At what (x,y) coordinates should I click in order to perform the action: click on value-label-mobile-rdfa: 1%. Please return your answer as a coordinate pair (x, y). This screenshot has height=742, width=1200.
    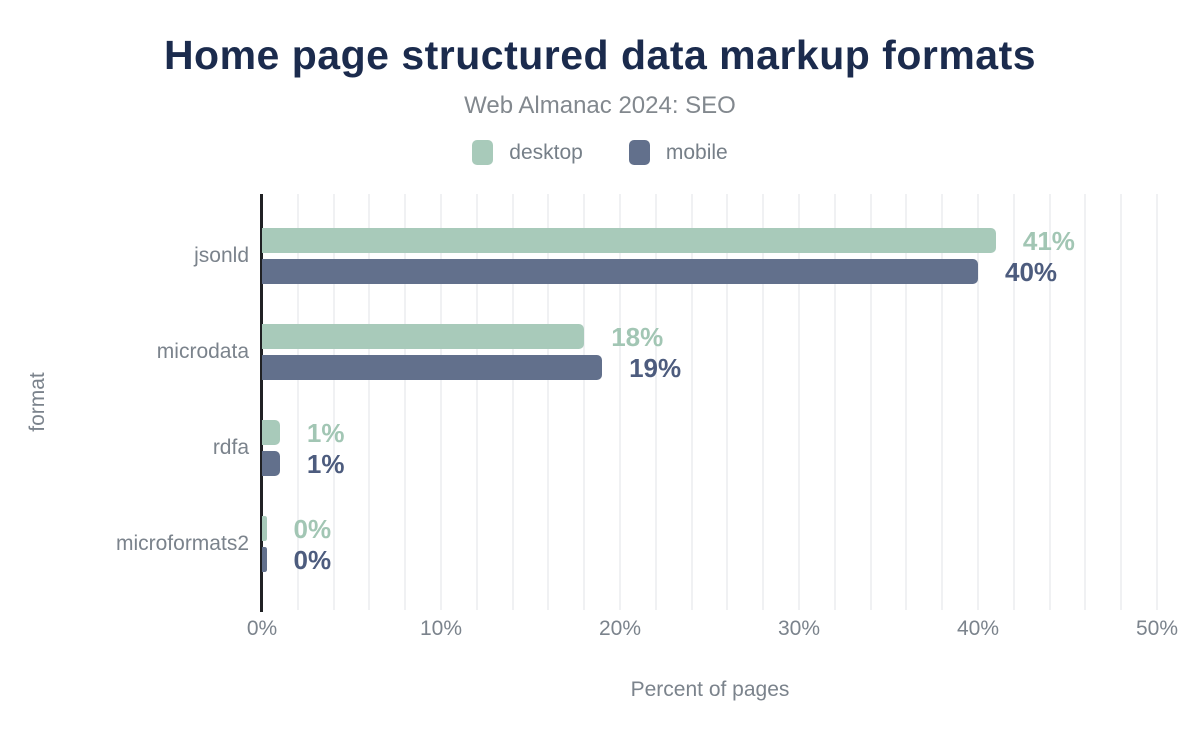
    Looking at the image, I should click on (325, 463).